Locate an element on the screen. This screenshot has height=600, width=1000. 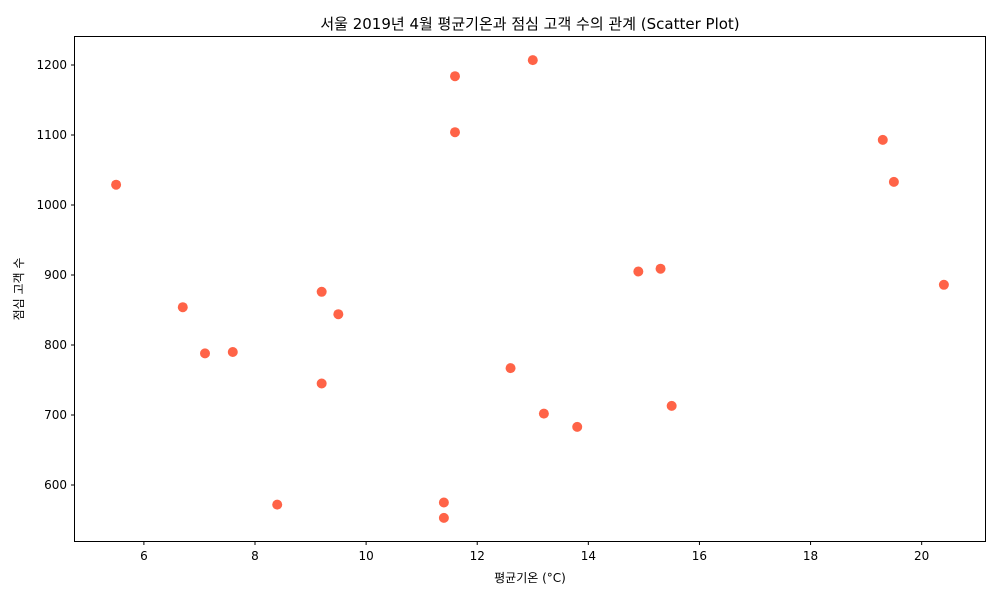
y-axis-label: 점심 고객 수 is located at coordinates (19, 289).